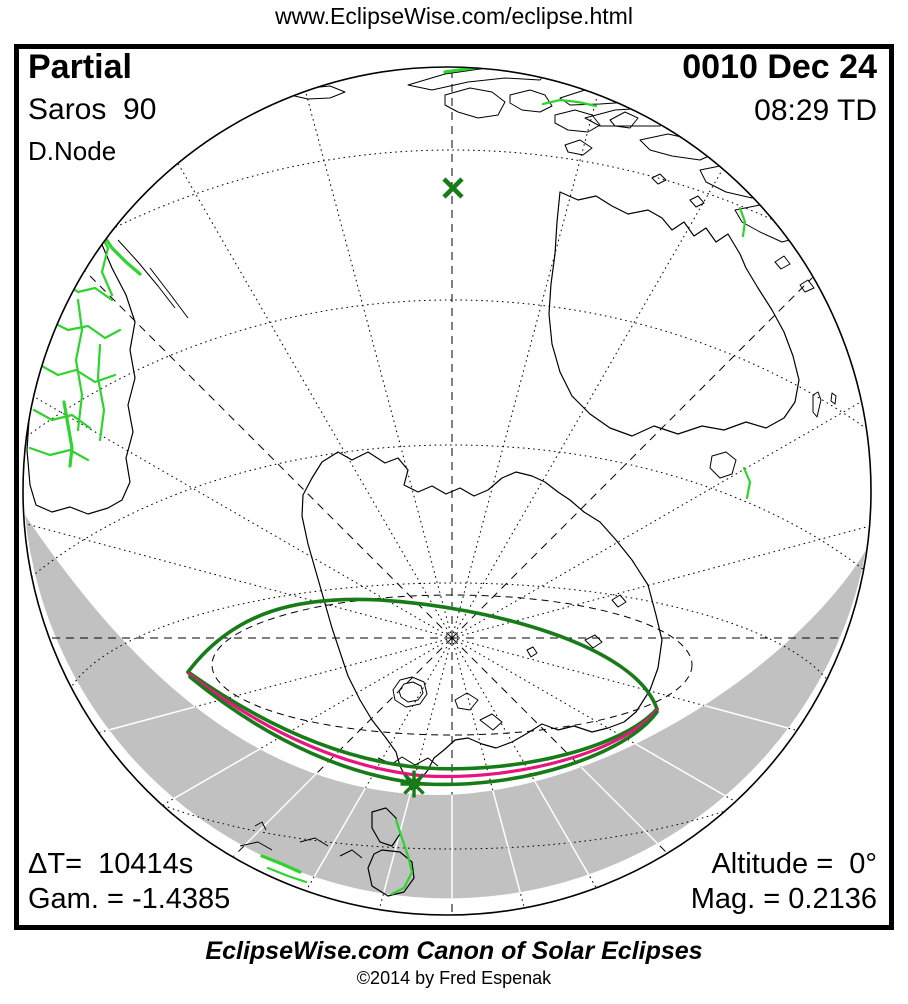  I want to click on antarctica-outline, so click(482, 620).